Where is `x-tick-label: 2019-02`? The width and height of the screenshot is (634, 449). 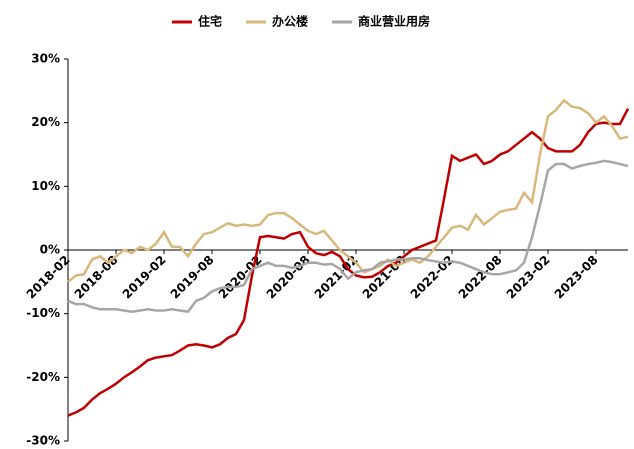 x-tick-label: 2019-02 is located at coordinates (144, 277).